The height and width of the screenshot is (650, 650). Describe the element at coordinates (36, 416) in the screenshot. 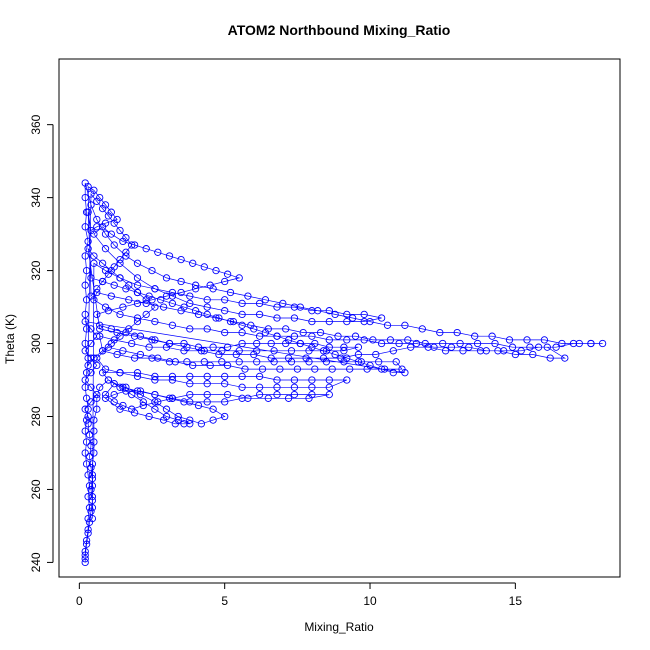

I see `y-tick-label: 280` at that location.